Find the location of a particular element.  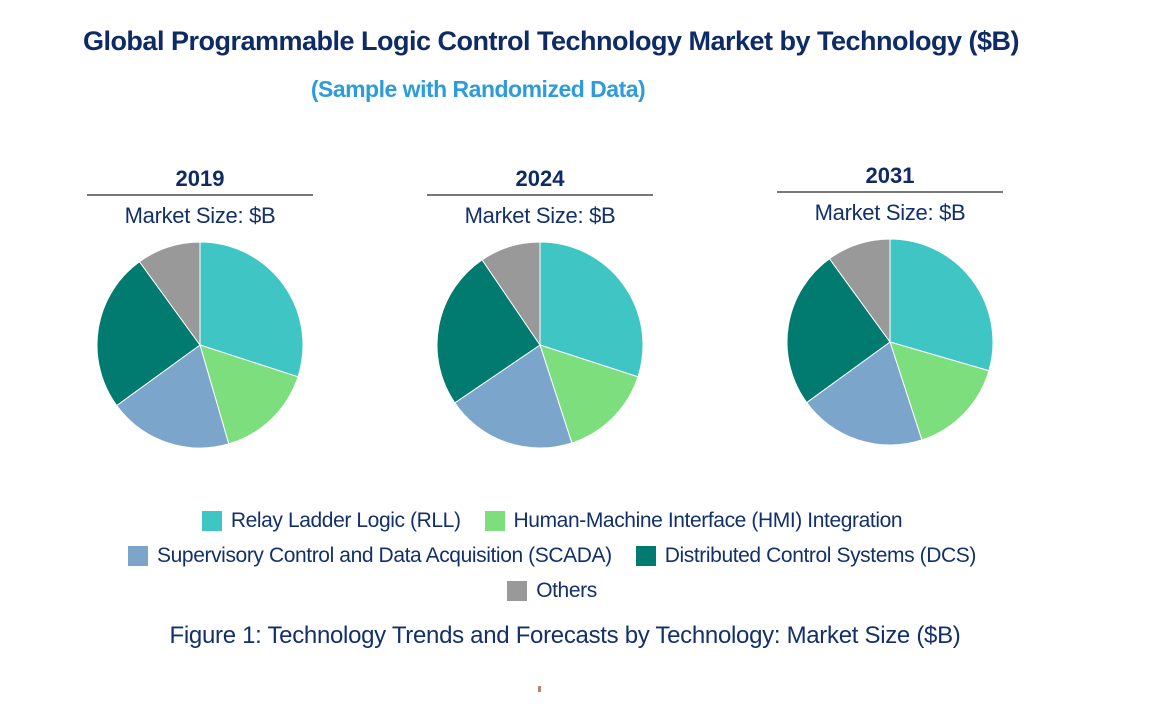

legend-item-dcs: Distributed Control Systems (DCS) is located at coordinates (806, 556).